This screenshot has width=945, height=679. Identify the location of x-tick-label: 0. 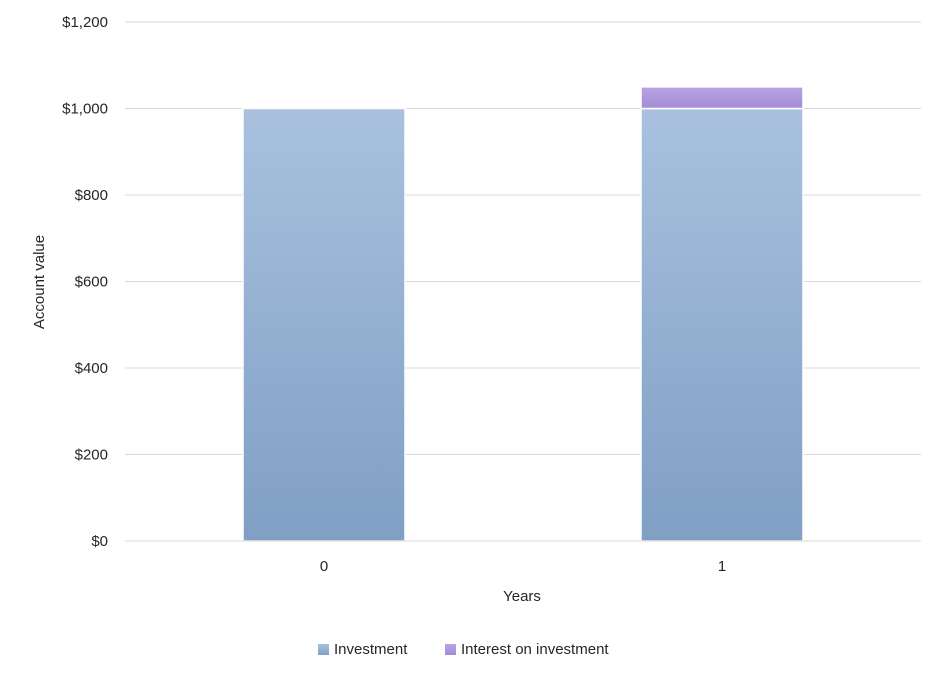
(324, 566).